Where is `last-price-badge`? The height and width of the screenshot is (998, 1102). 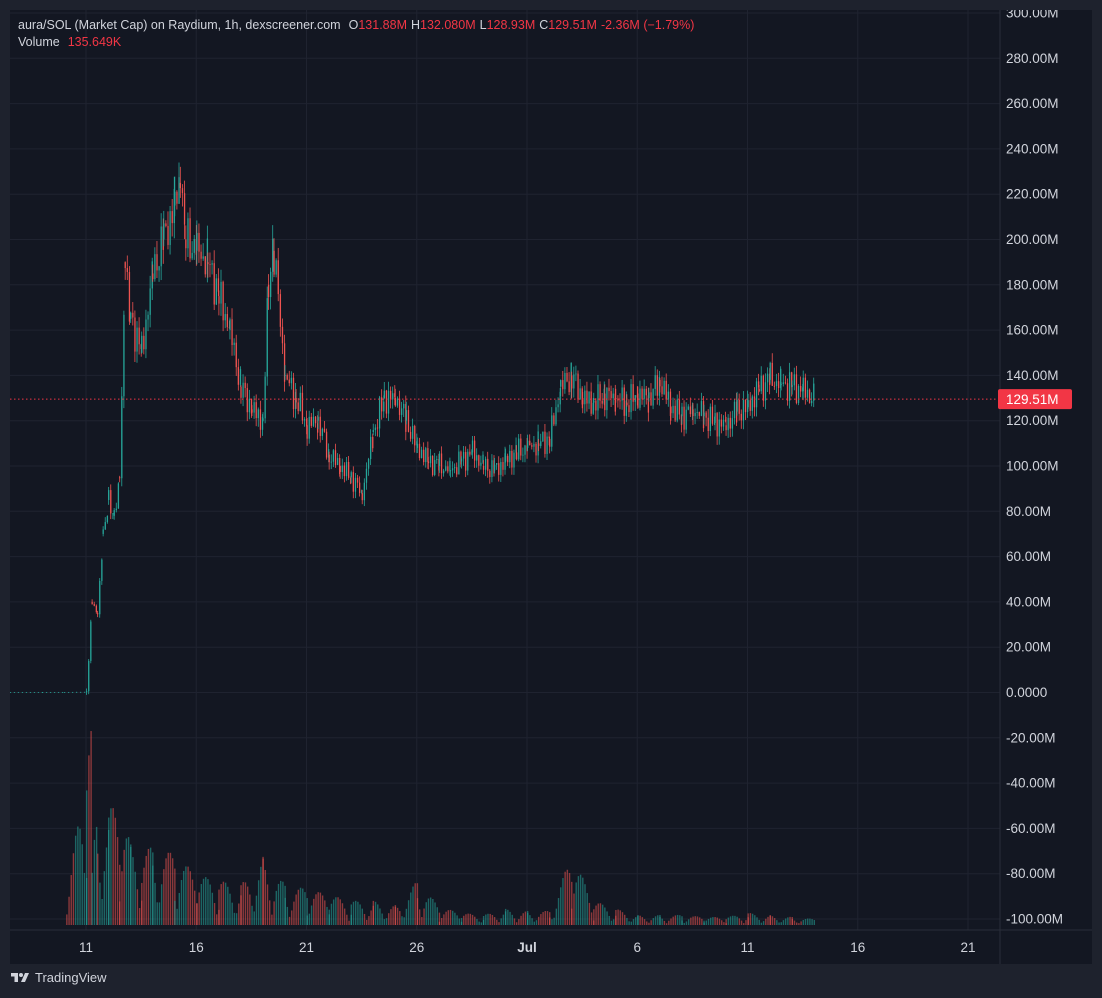
last-price-badge is located at coordinates (1035, 399).